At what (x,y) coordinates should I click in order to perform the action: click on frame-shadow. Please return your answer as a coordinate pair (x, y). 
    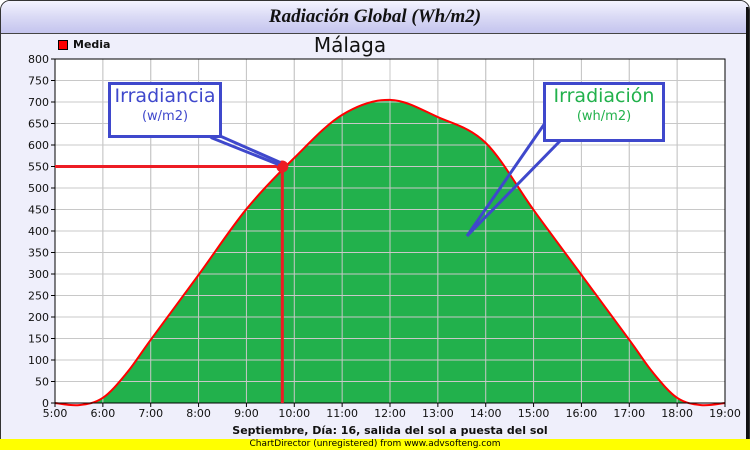
    Looking at the image, I should click on (747, 223).